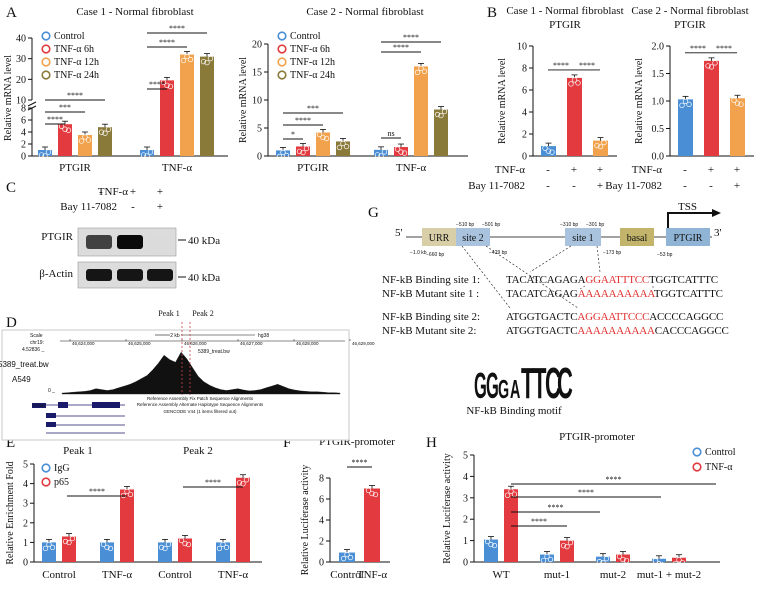  I want to click on site2-connector, so click(532, 277).